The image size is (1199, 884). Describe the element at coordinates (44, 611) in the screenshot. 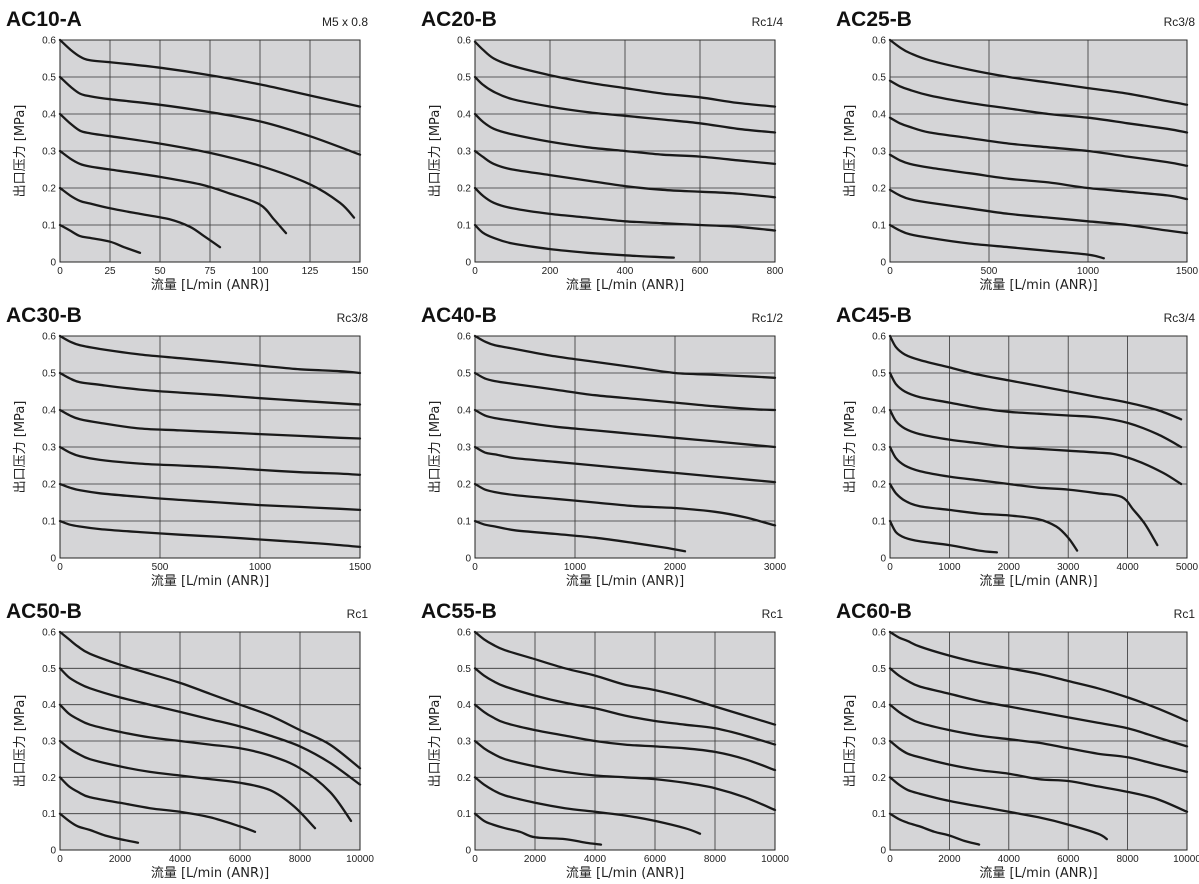

I see `chart-title: AC50-B` at that location.